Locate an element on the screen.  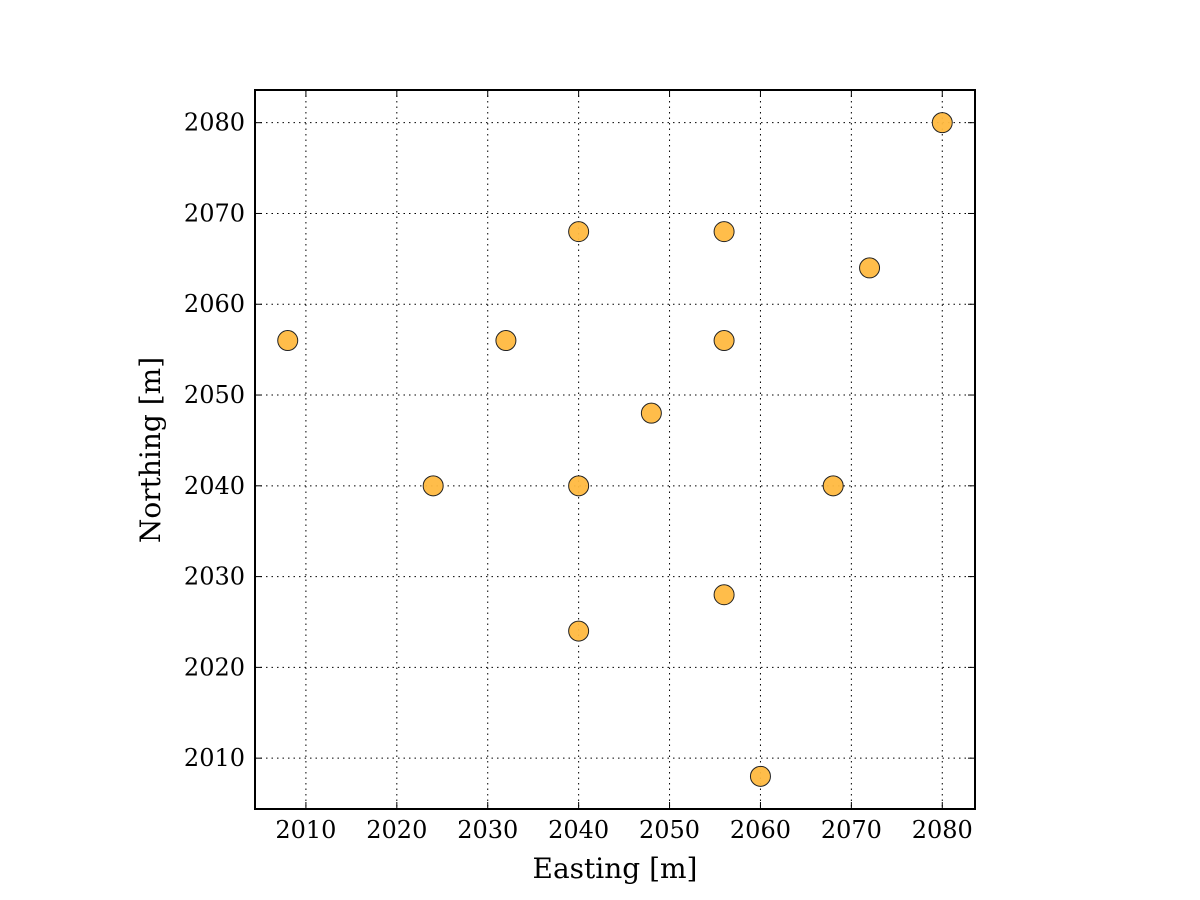
y-tick-label: 2020 is located at coordinates (214, 667).